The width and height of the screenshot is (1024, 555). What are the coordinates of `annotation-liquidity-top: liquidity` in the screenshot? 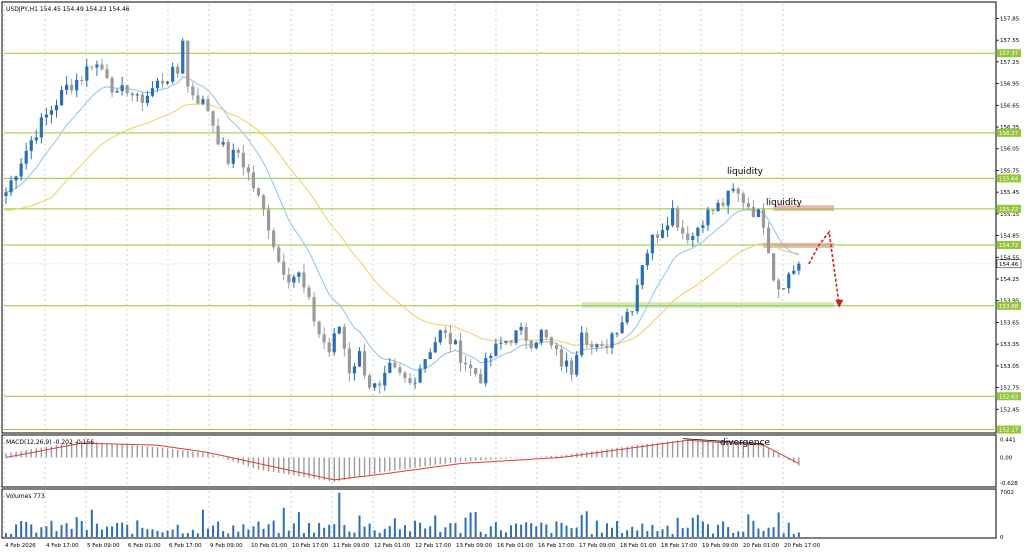 It's located at (745, 172).